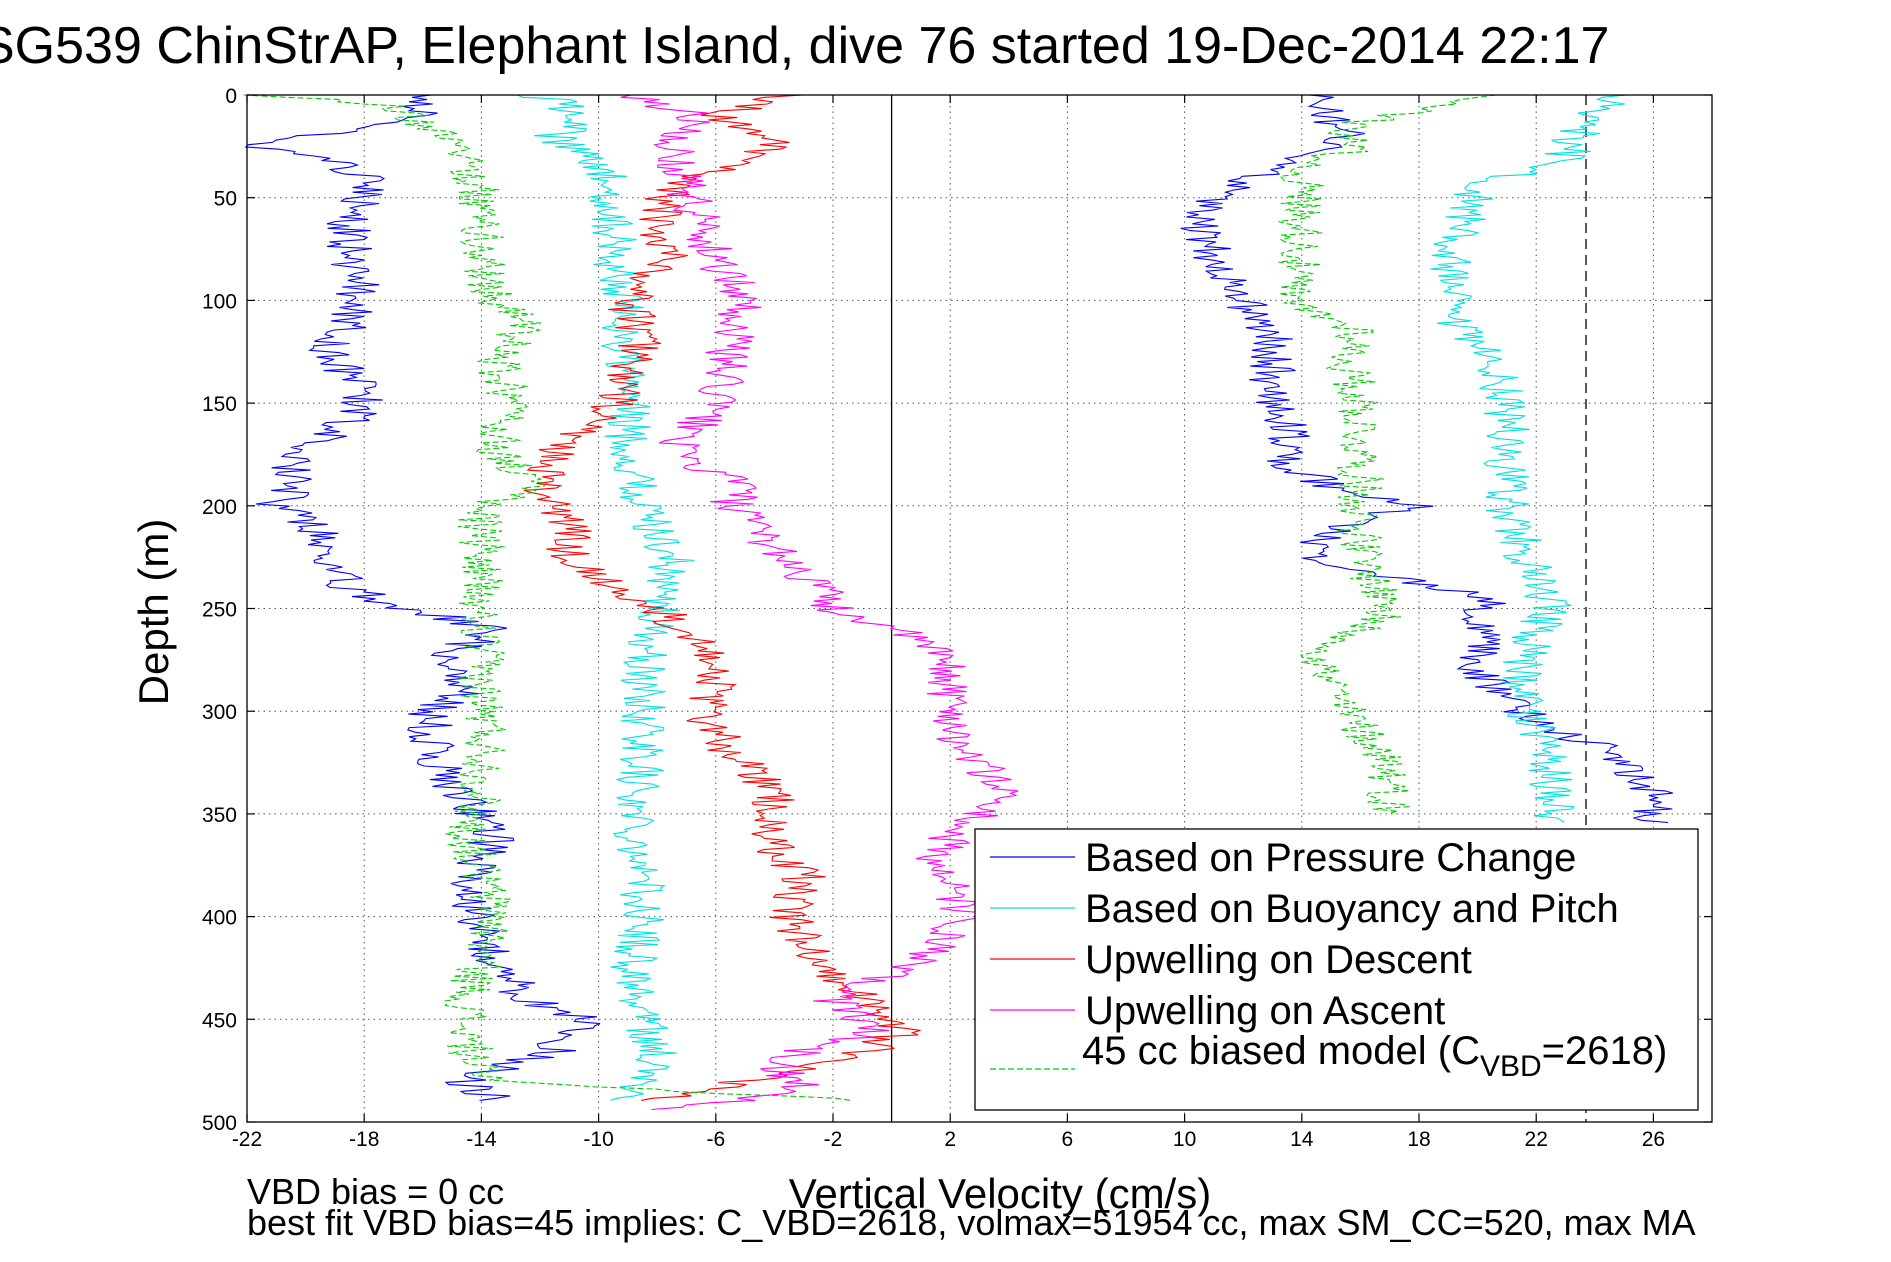  I want to click on y-axis-label: Depth (m), so click(153, 612).